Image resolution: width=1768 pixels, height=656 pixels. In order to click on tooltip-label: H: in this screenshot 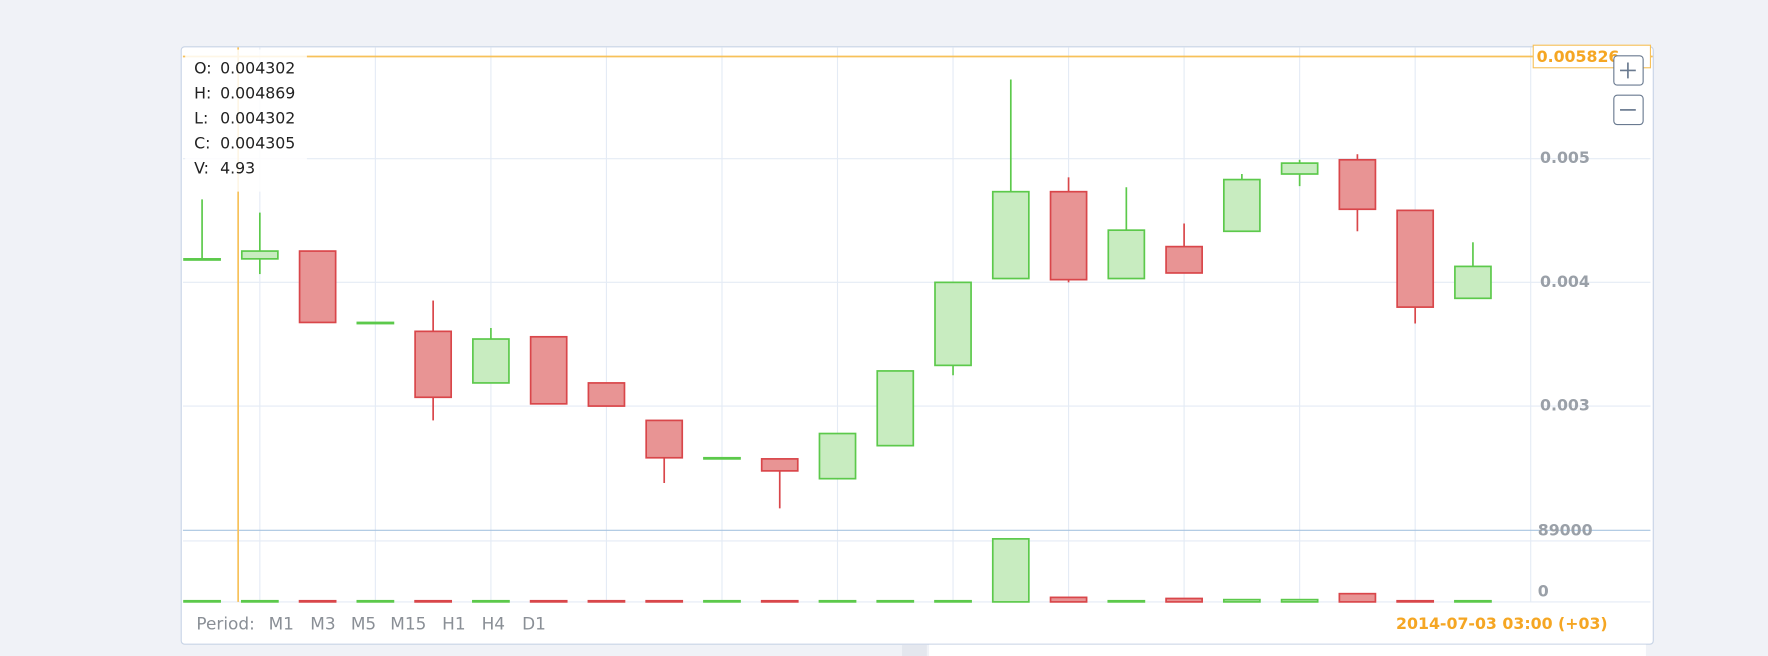, I will do `click(202, 92)`.